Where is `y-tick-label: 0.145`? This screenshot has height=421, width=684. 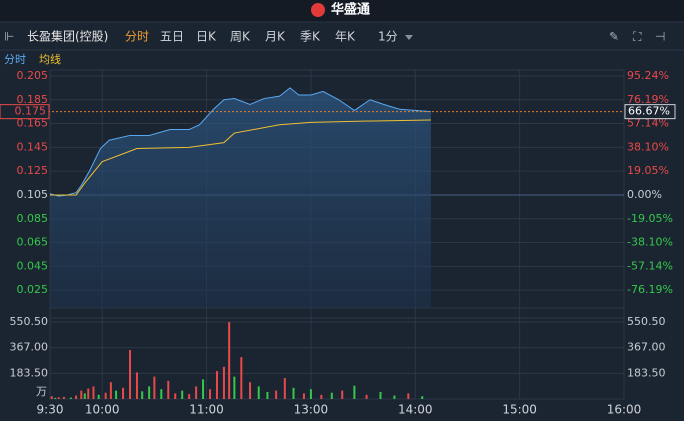
y-tick-label: 0.145 is located at coordinates (33, 146).